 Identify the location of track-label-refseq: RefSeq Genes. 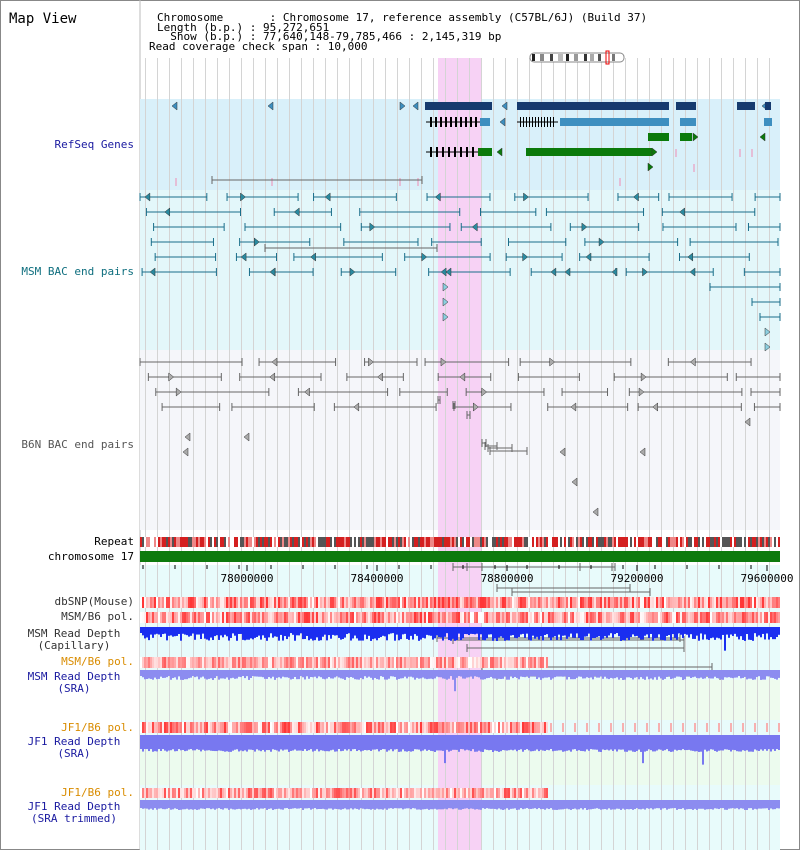
(94, 144).